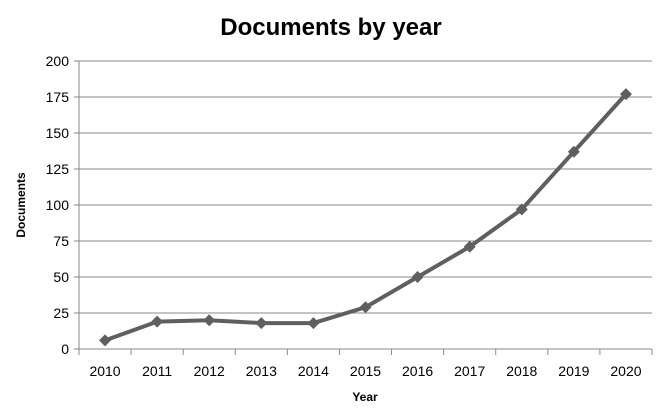  Describe the element at coordinates (58, 97) in the screenshot. I see `y-tick-label: 175` at that location.